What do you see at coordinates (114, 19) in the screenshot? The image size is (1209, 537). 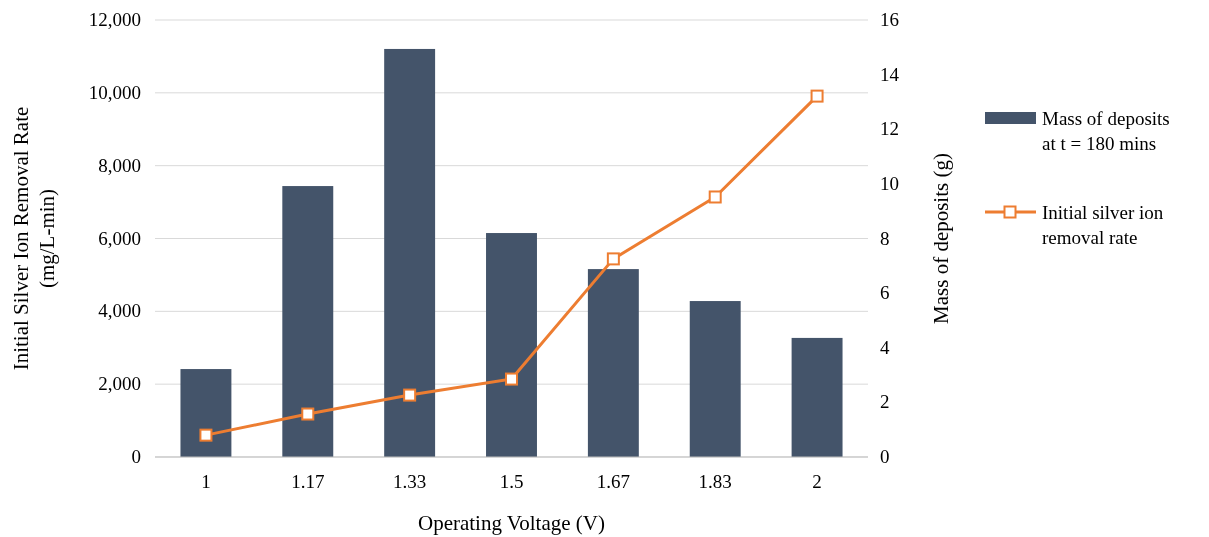 I see `y-tick-label: 12,000` at bounding box center [114, 19].